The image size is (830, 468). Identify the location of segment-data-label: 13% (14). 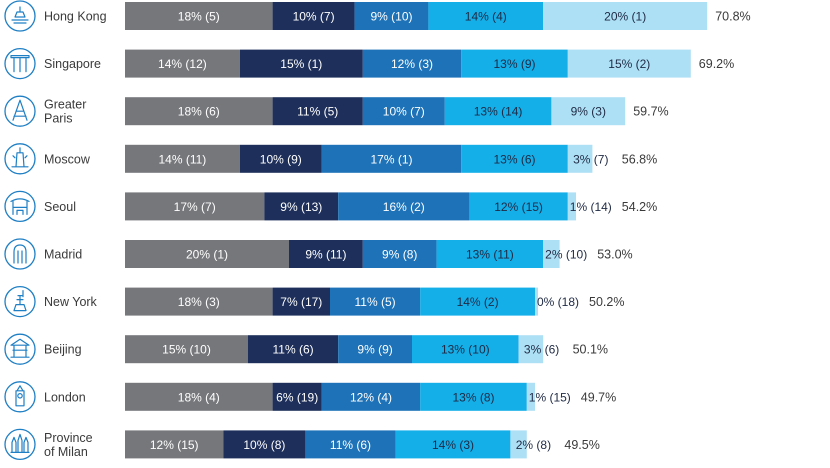
(498, 112).